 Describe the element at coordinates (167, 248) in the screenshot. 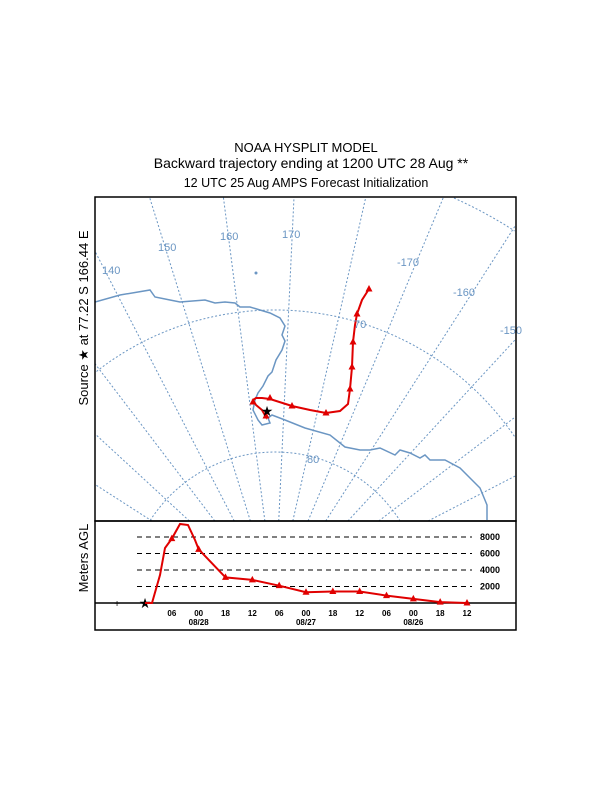

I see `meridian-label-150: 150` at that location.